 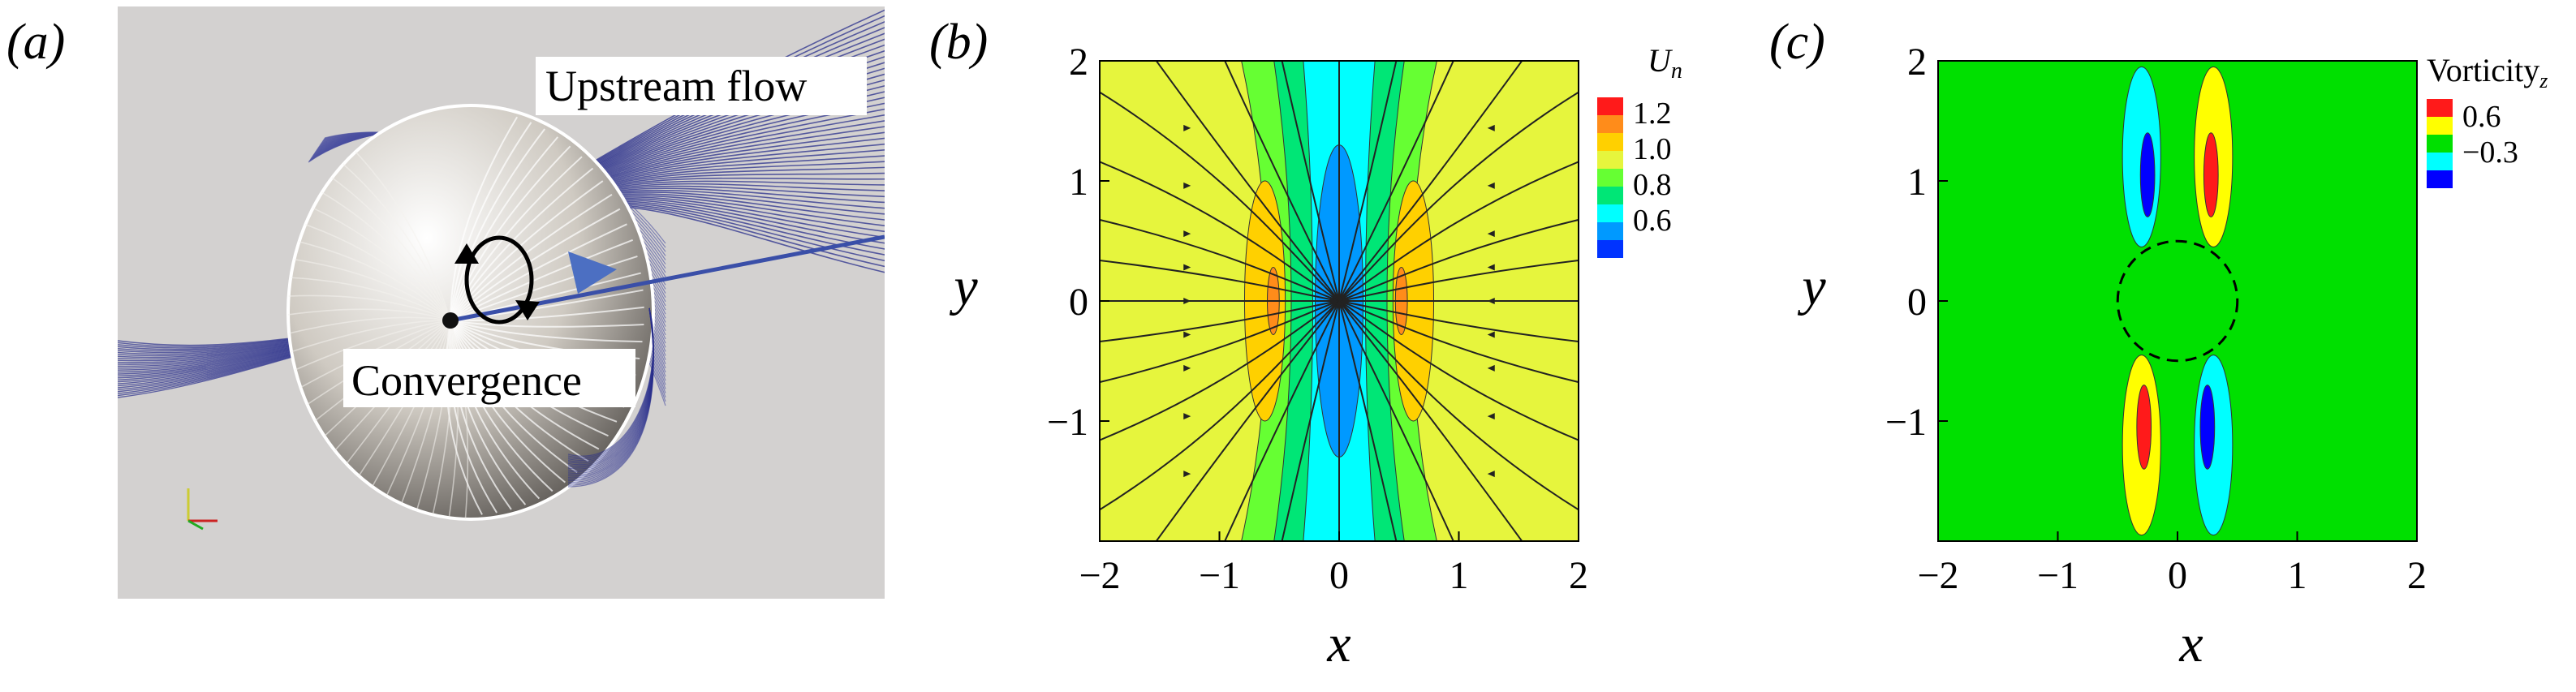 I want to click on rotation-arrow-bottom, so click(x=528, y=310).